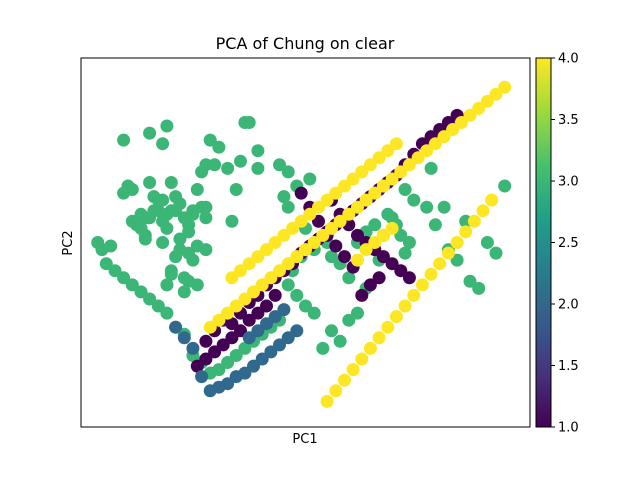 The height and width of the screenshot is (480, 640). I want to click on x-axis-label: PC1, so click(304, 439).